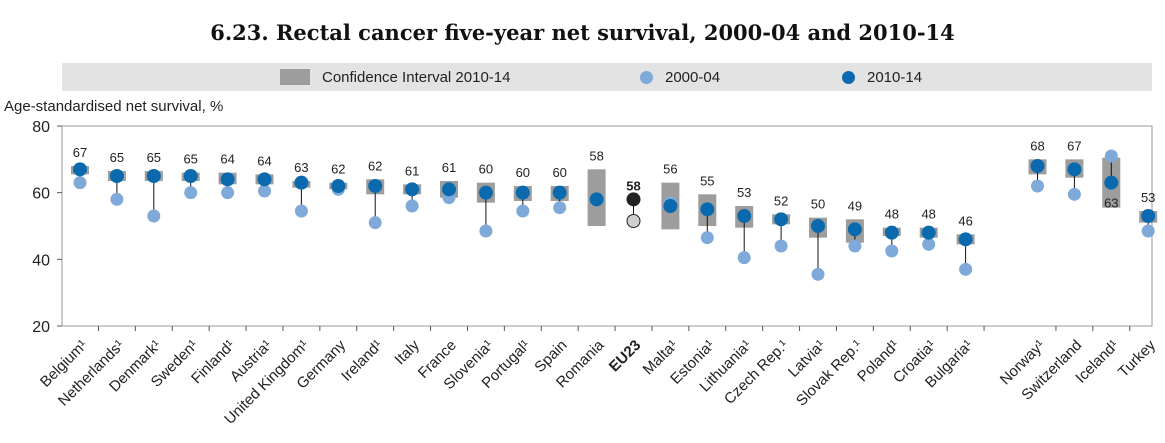 Image resolution: width=1165 pixels, height=443 pixels. Describe the element at coordinates (625, 356) in the screenshot. I see `category-label: EU23` at that location.